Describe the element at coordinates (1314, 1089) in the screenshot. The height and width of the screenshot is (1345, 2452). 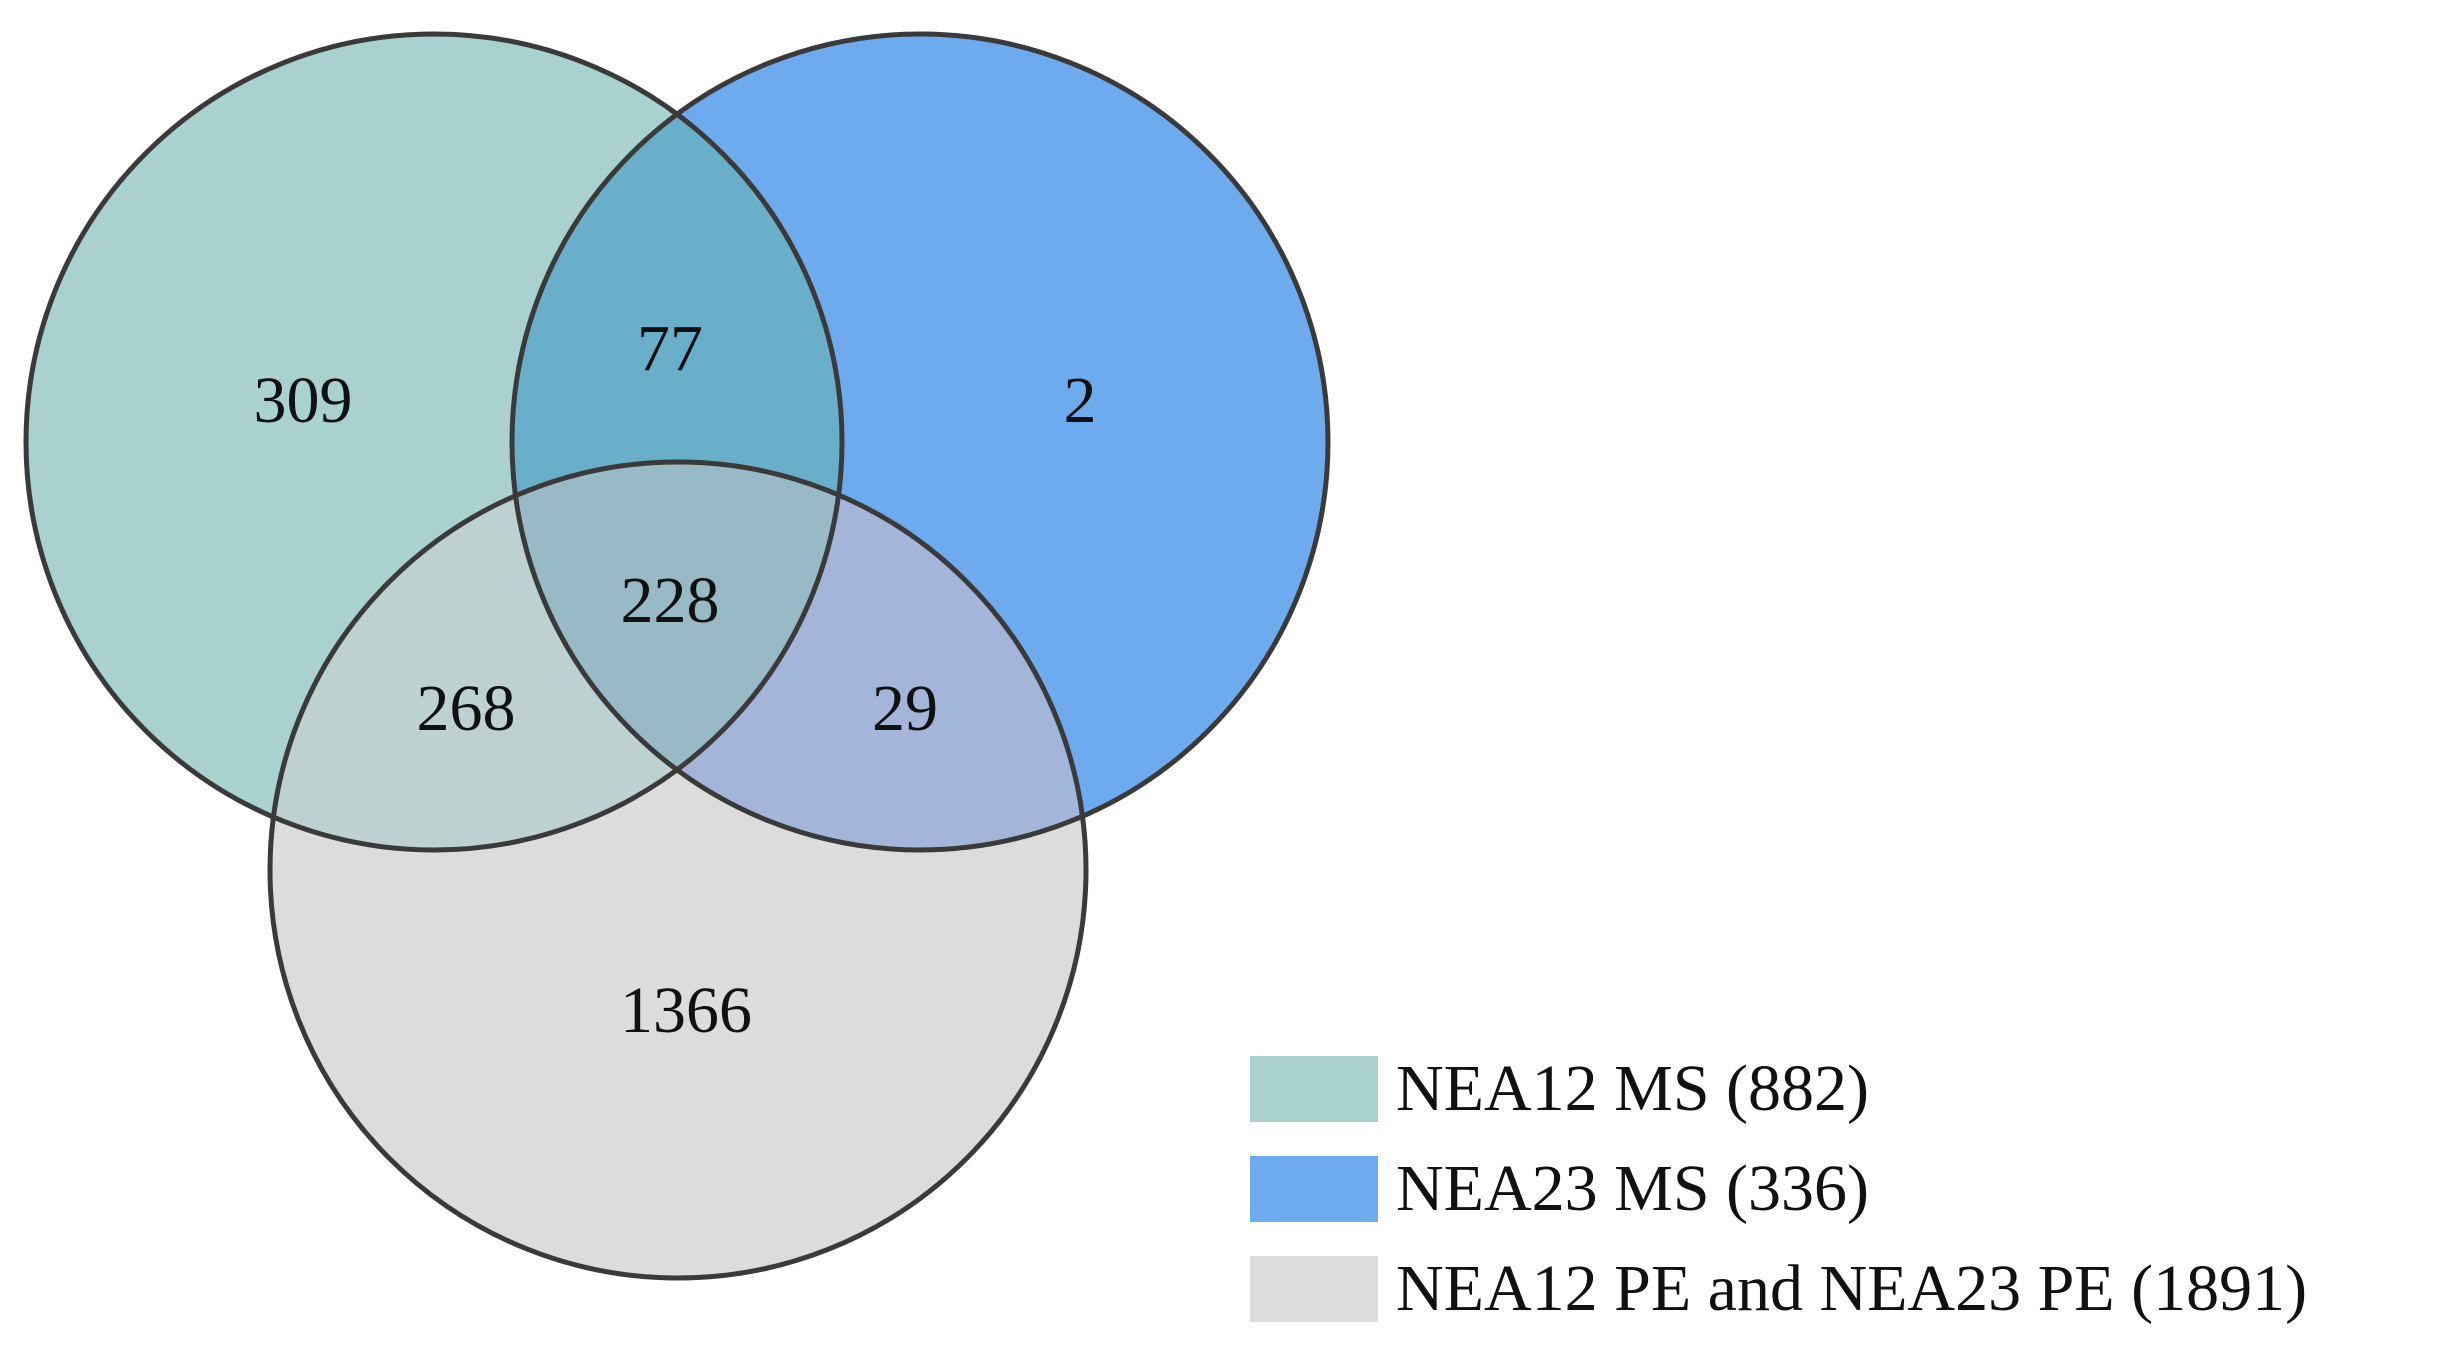
I see `legend-swatch-nea12-ms` at that location.